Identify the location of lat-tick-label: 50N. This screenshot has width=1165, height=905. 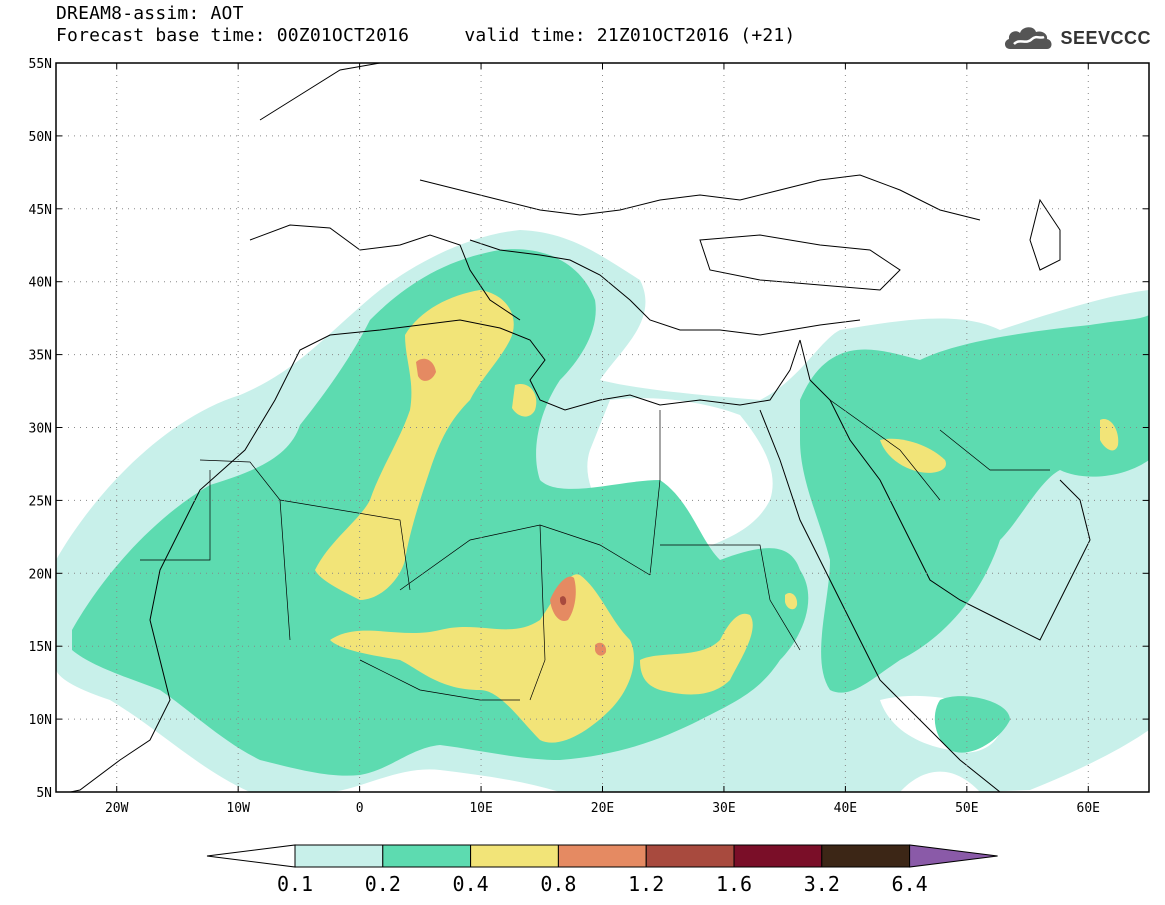
(40, 137).